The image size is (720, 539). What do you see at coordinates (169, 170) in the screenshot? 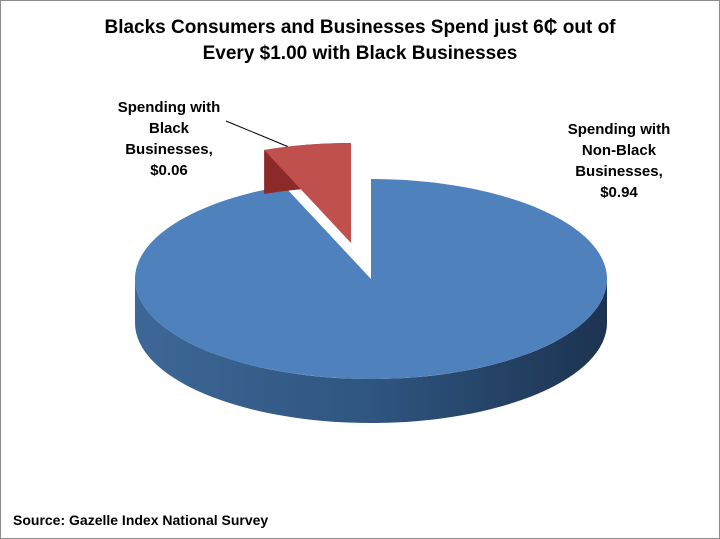
I see `label-line: $0.06` at bounding box center [169, 170].